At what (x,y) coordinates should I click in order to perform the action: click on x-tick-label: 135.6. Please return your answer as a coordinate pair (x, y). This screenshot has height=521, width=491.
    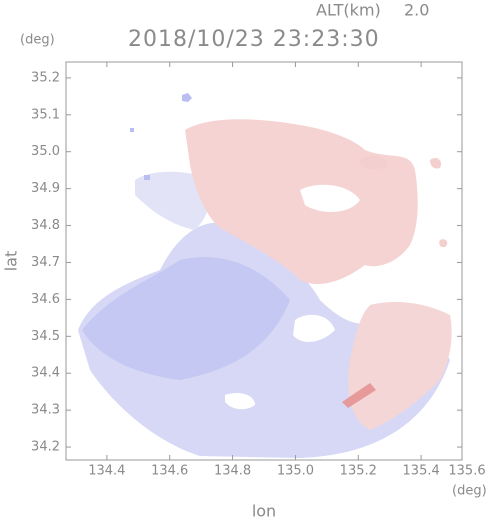
    Looking at the image, I should click on (466, 471).